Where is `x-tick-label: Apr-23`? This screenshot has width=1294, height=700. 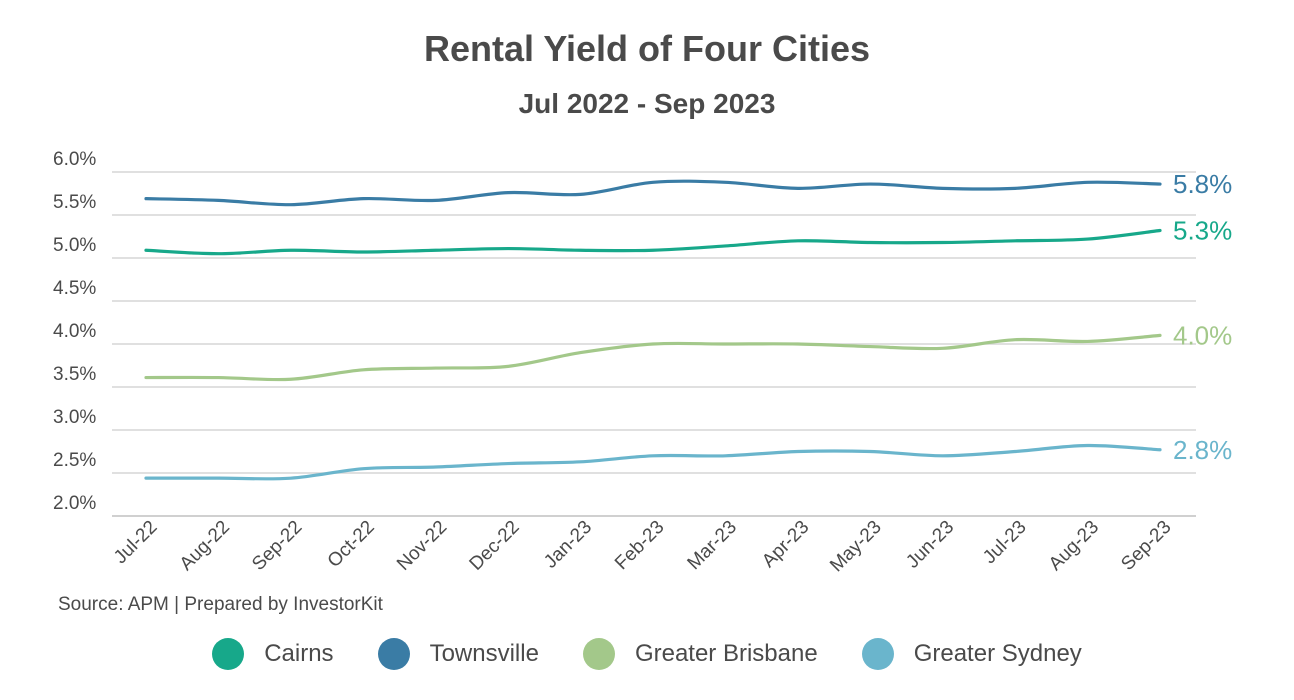
x-tick-label: Apr-23 is located at coordinates (785, 544).